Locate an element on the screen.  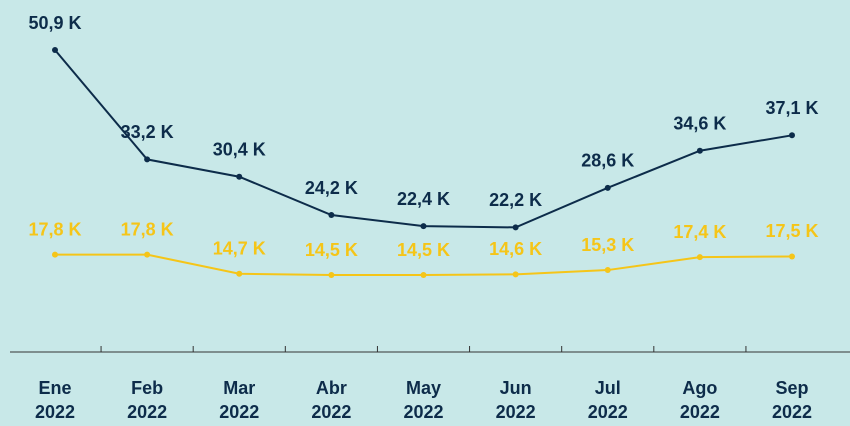
x-tick-label: Ago 2022 is located at coordinates (699, 400).